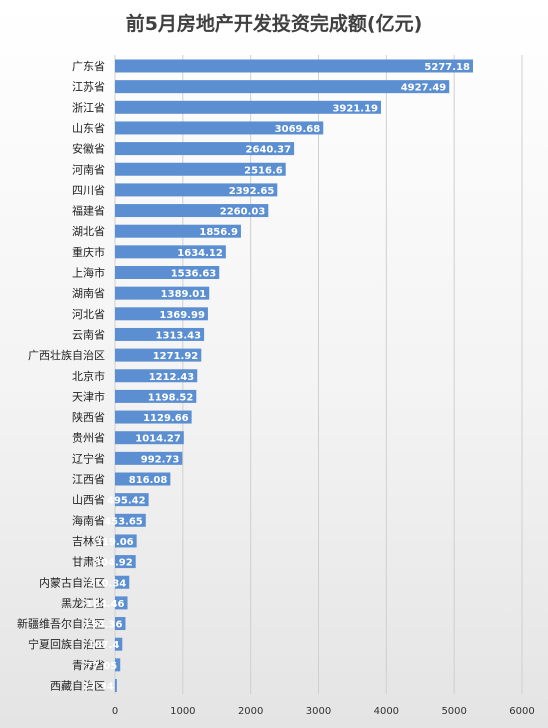 This screenshot has width=548, height=728. I want to click on category-label: 山东省, so click(88, 128).